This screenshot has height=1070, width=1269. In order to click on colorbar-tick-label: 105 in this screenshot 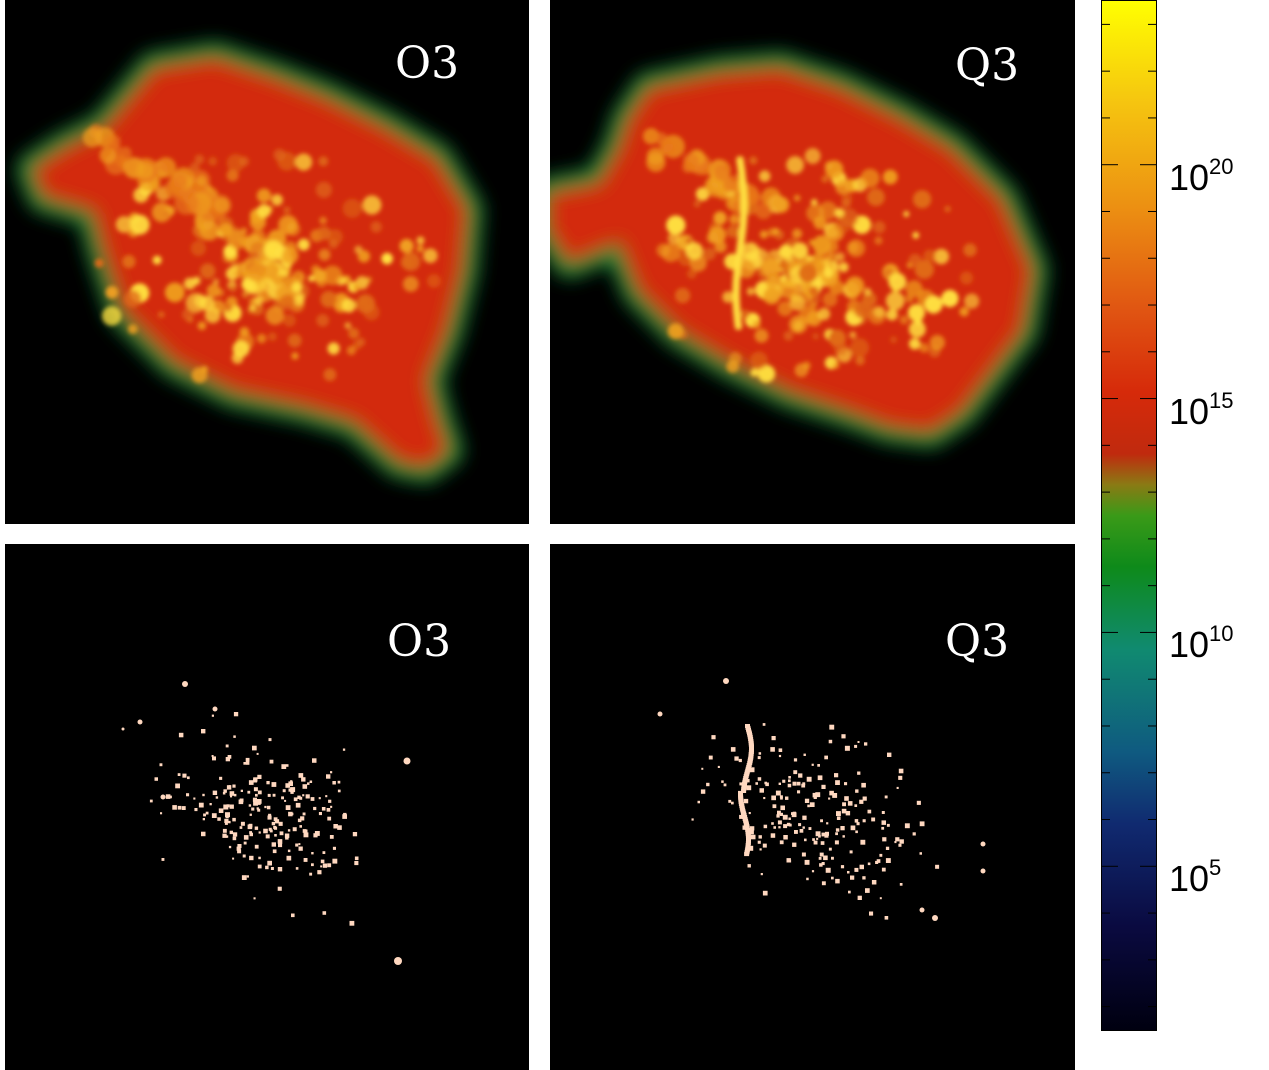, I will do `click(1195, 877)`.